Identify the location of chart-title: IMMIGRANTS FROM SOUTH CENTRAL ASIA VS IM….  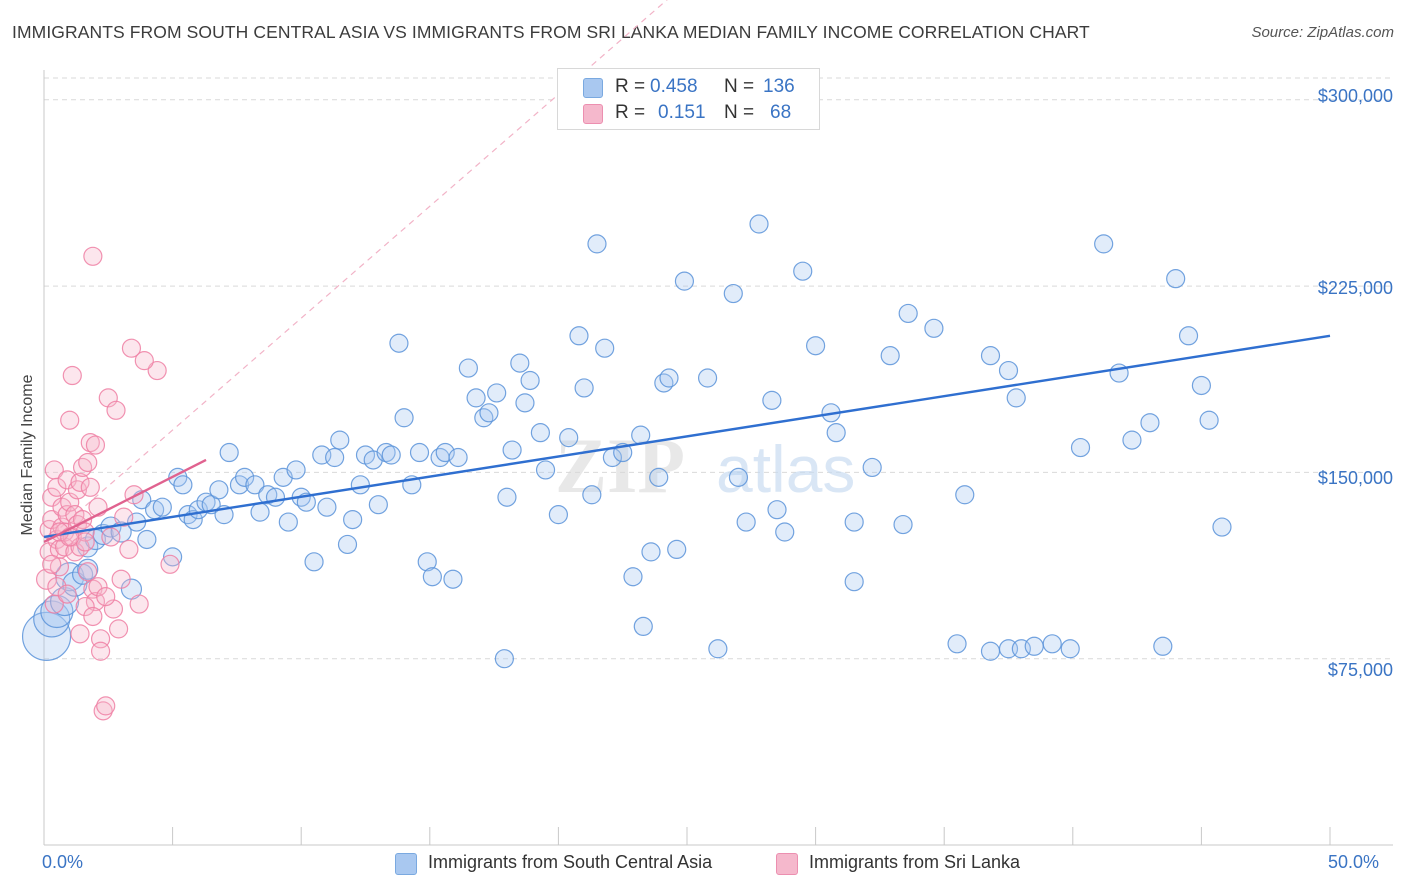
(551, 32).